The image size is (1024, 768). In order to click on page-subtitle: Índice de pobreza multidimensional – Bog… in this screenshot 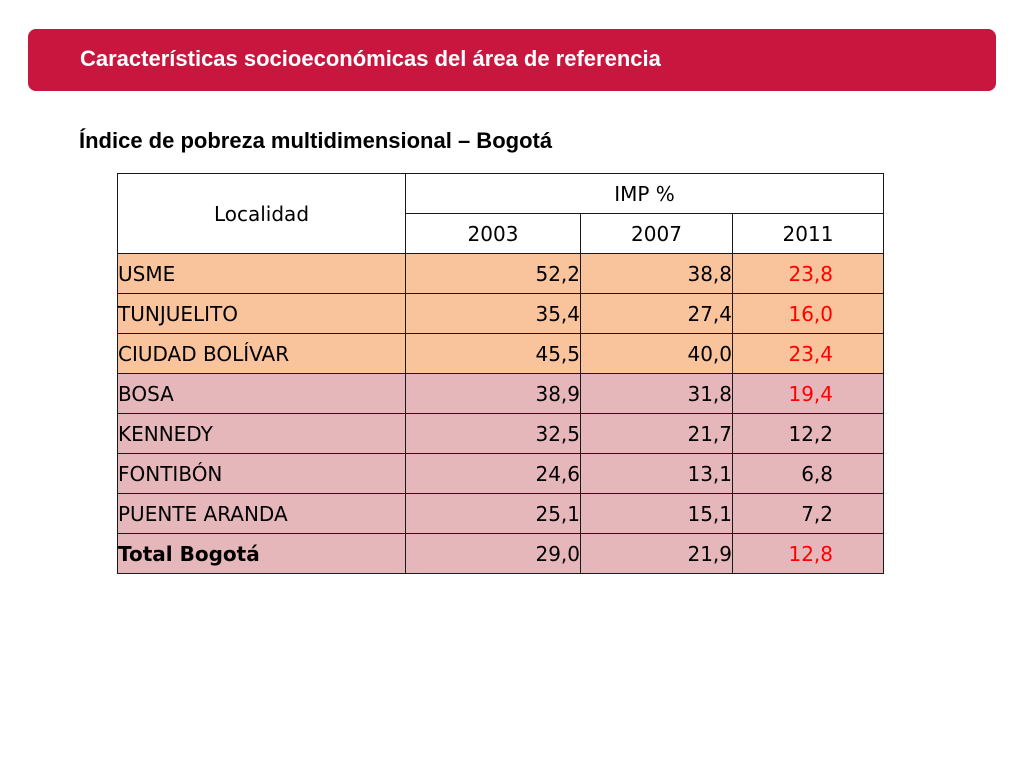, I will do `click(316, 140)`.